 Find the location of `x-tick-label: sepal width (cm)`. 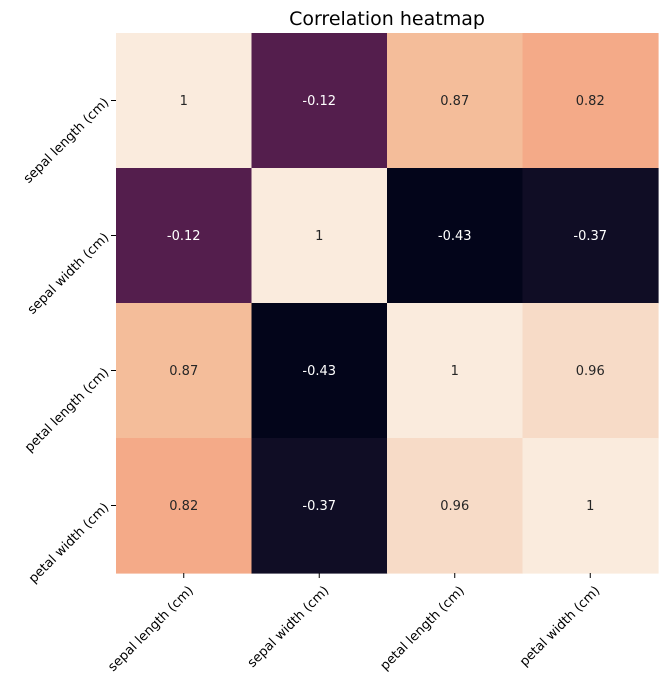

x-tick-label: sepal width (cm) is located at coordinates (288, 626).